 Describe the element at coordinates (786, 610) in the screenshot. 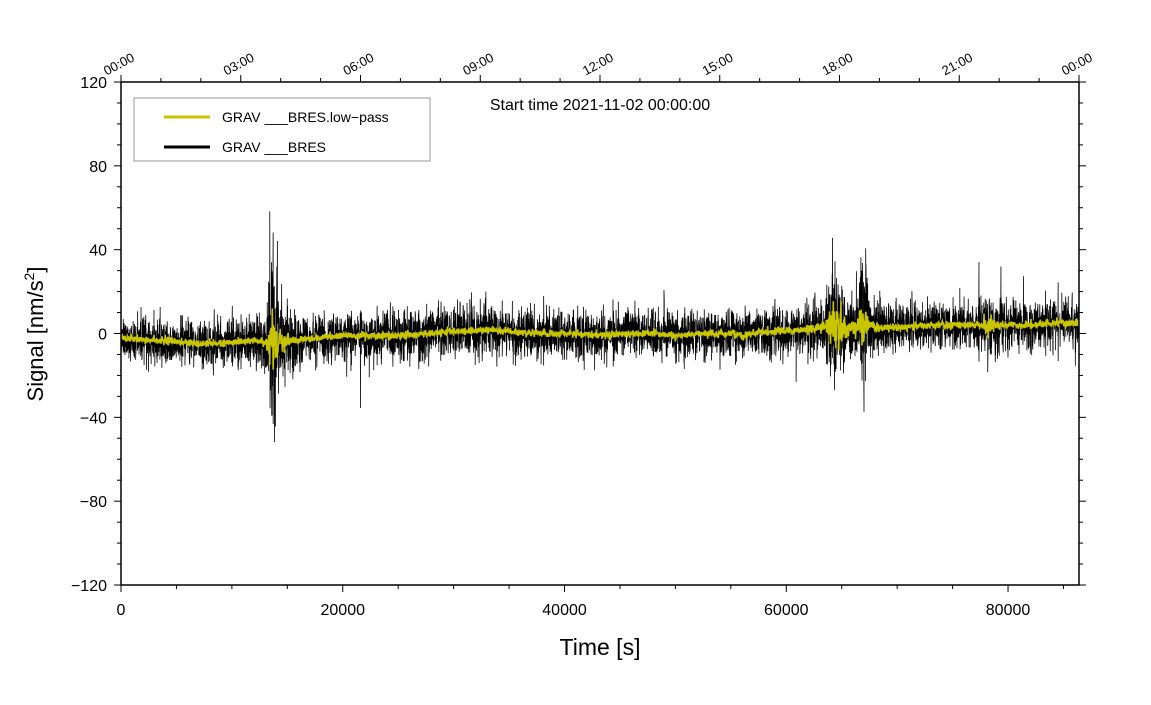

I see `x-tick-label: 60000` at that location.